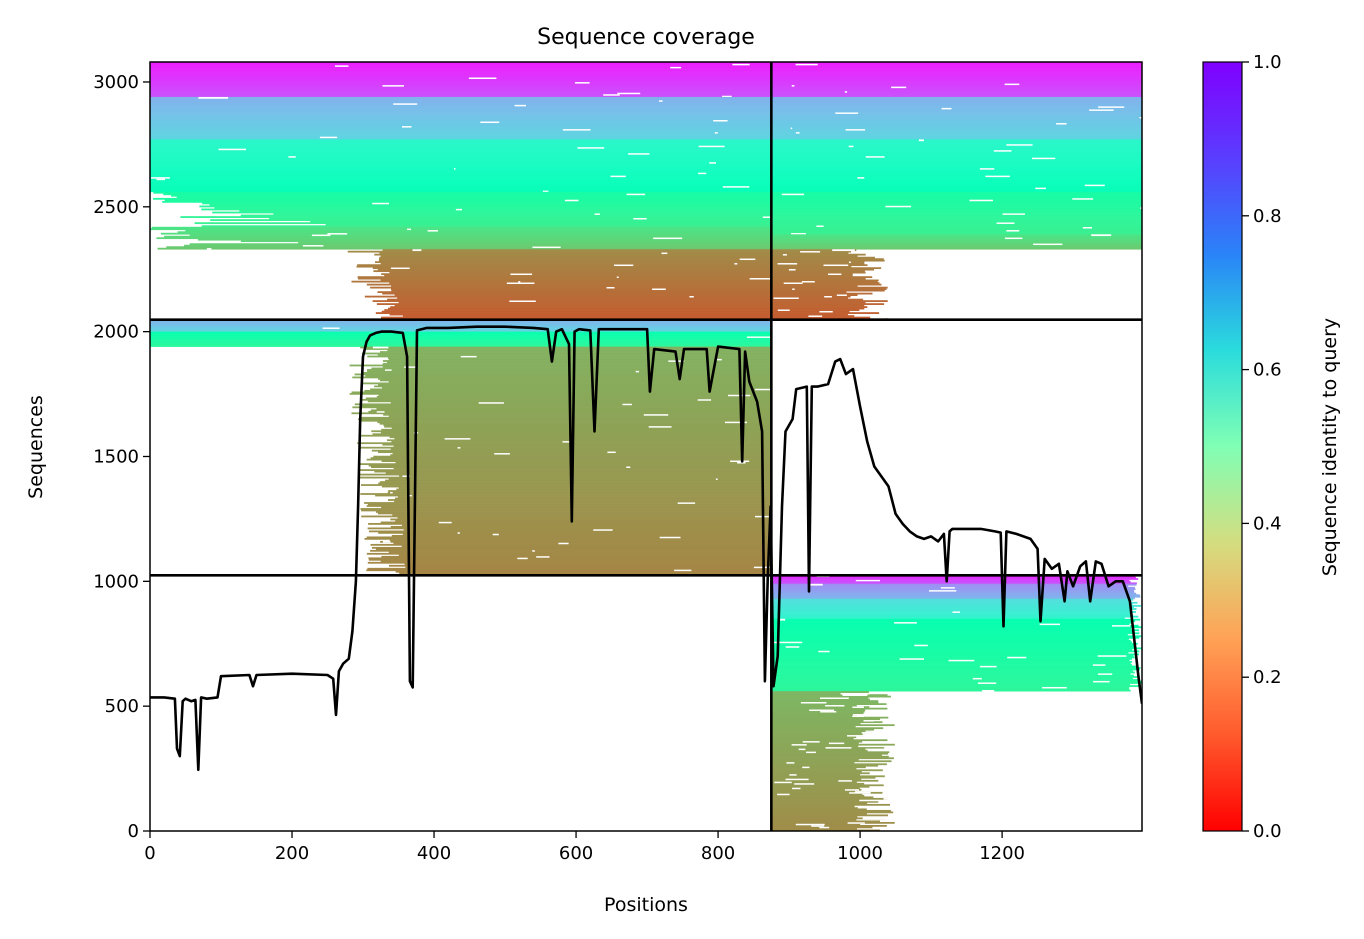 The height and width of the screenshot is (939, 1364). Describe the element at coordinates (149, 853) in the screenshot. I see `x-tick-label: 0` at that location.